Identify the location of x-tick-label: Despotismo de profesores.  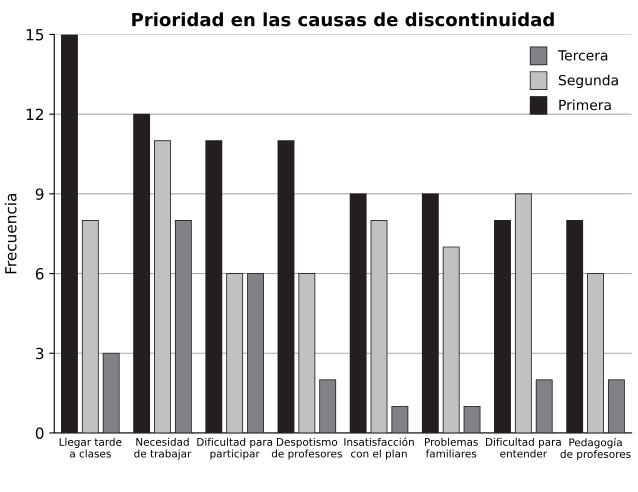
(307, 449).